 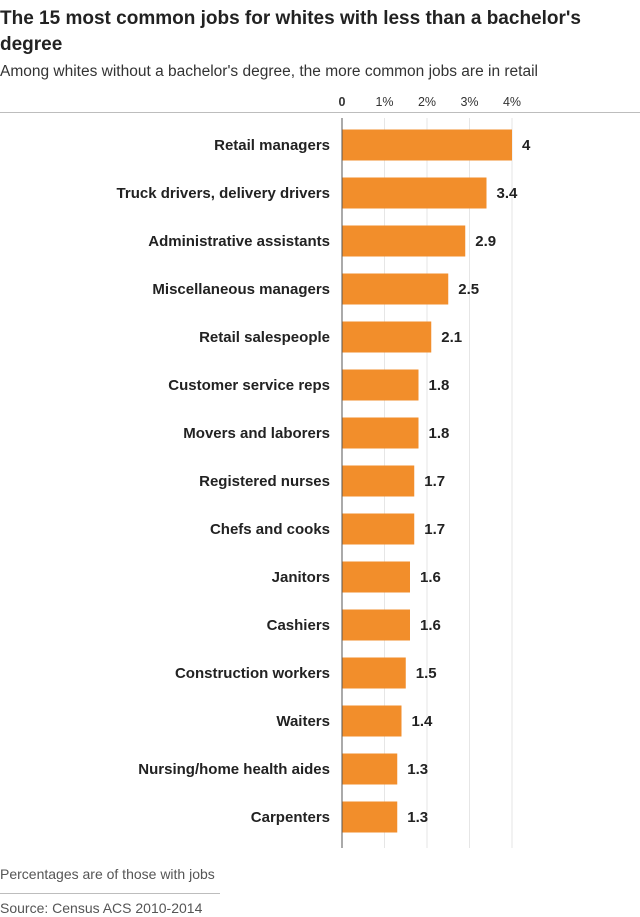 What do you see at coordinates (270, 529) in the screenshot?
I see `category-label: Chefs and cooks` at bounding box center [270, 529].